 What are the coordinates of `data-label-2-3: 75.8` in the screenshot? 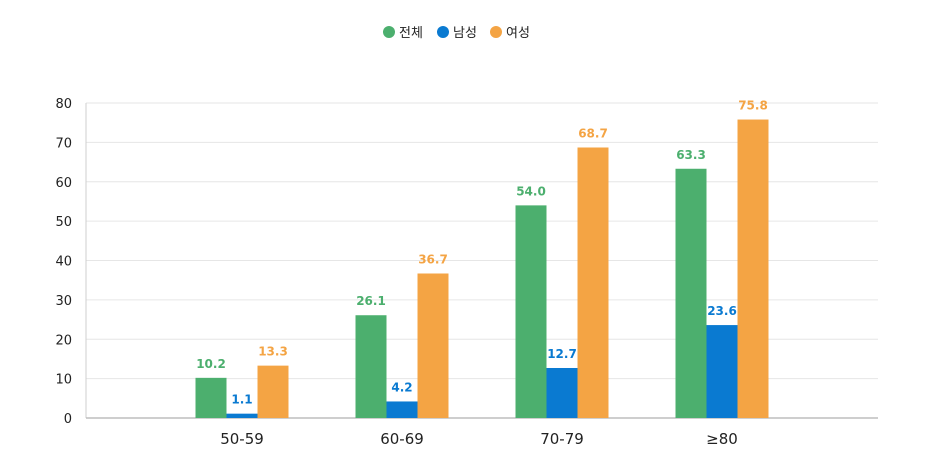 It's located at (753, 106).